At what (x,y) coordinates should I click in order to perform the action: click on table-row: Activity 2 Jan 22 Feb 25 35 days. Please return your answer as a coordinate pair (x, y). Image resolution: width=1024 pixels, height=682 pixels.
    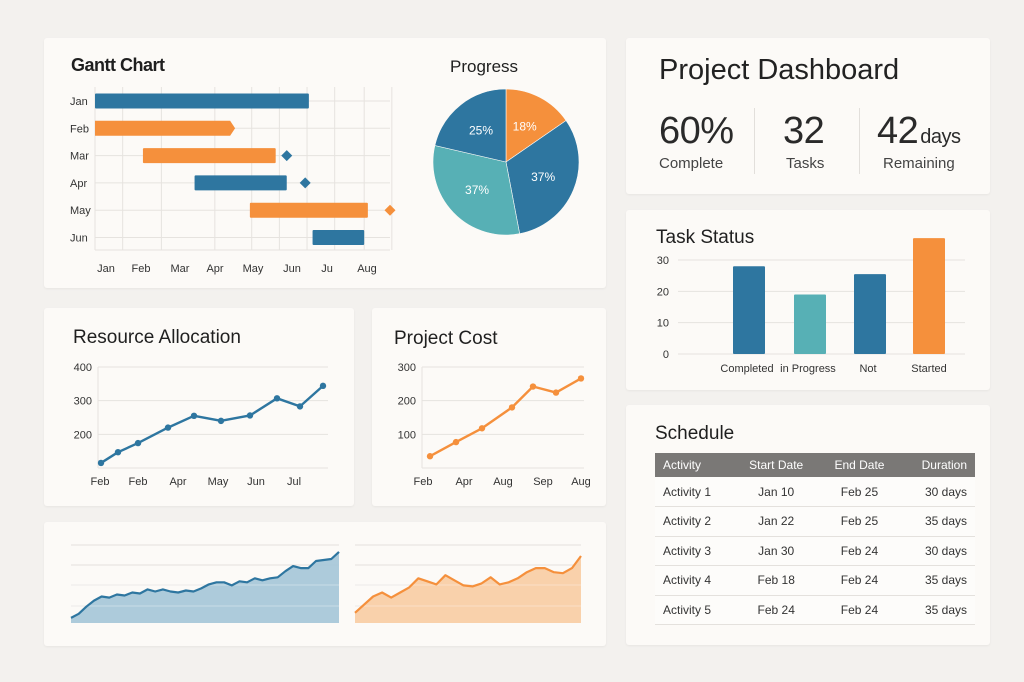
    Looking at the image, I should click on (815, 521).